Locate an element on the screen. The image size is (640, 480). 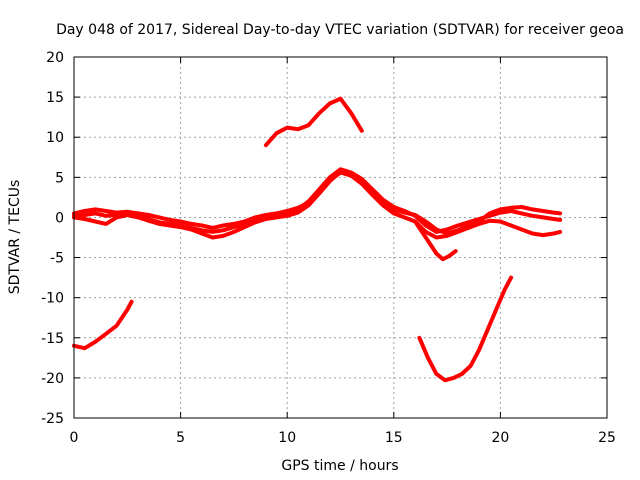
y-tick-label: 0 is located at coordinates (59, 218).